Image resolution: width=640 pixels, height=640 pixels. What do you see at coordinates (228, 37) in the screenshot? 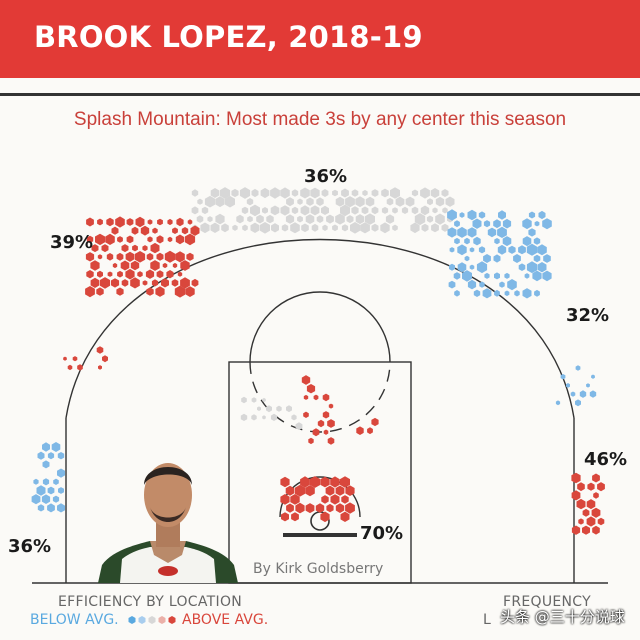
I see `page-title: BROOK LOPEZ, 2018-19` at bounding box center [228, 37].